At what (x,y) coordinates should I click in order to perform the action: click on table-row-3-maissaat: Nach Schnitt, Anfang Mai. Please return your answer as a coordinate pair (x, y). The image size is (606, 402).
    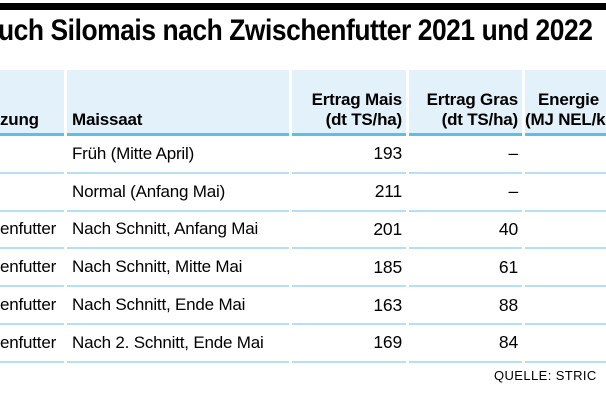
    Looking at the image, I should click on (178, 231).